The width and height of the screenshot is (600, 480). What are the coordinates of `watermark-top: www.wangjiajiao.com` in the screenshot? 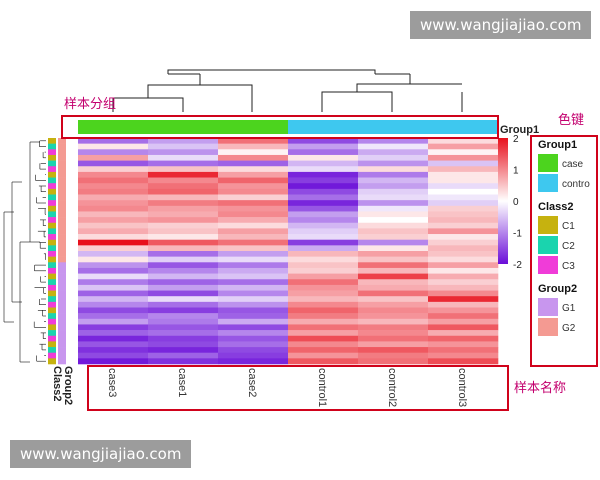 It's located at (501, 25).